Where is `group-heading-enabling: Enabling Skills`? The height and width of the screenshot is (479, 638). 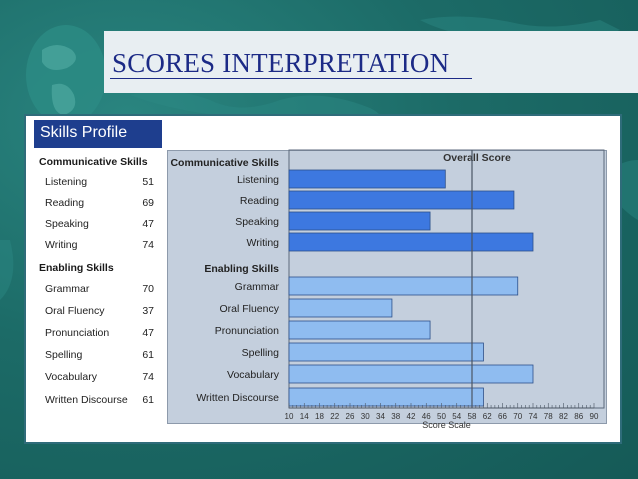
group-heading-enabling: Enabling Skills is located at coordinates (76, 268).